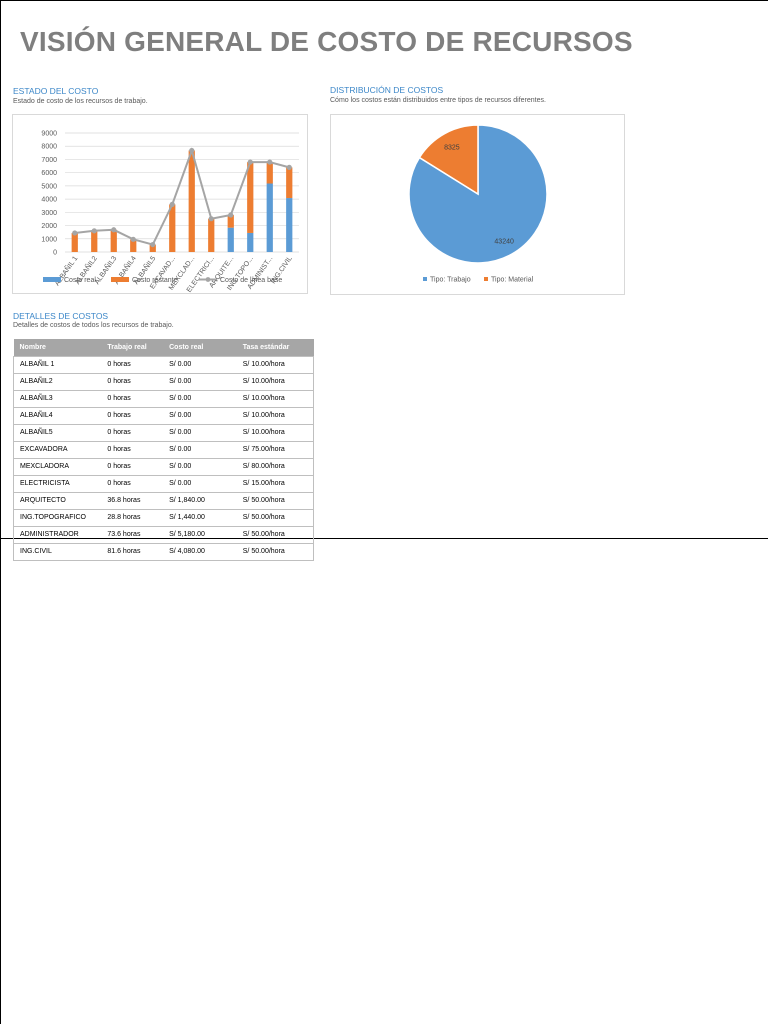 This screenshot has height=1024, width=768. Describe the element at coordinates (49, 213) in the screenshot. I see `y-tick-label: 3000` at that location.